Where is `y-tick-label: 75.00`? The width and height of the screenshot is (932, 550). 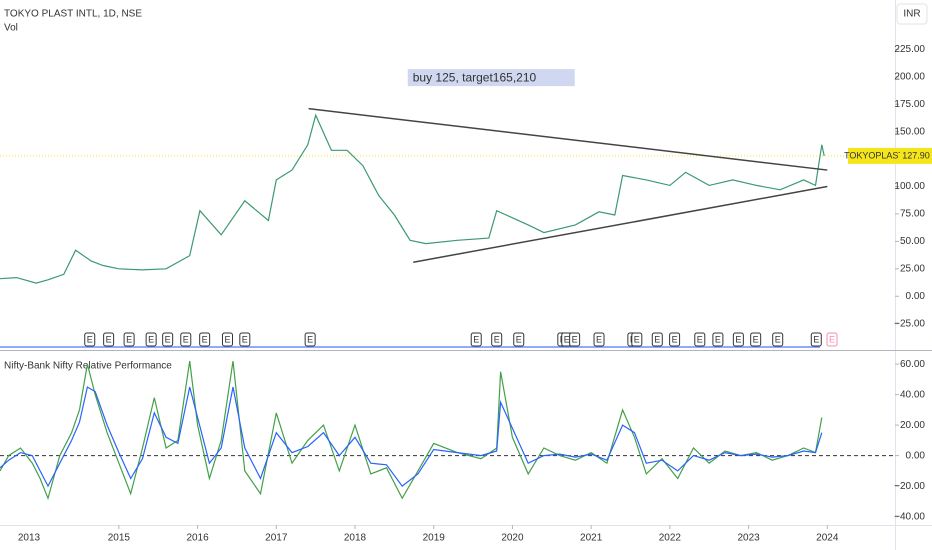
y-tick-label: 75.00 is located at coordinates (912, 214).